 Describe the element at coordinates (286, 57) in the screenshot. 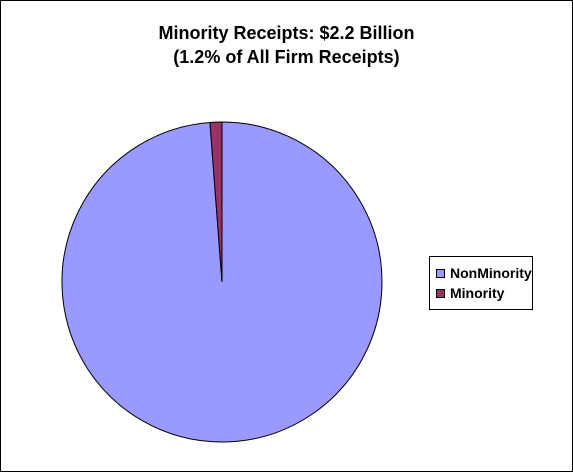

I see `chart-subtitle: (1.2% of All Firm Receipts)` at that location.